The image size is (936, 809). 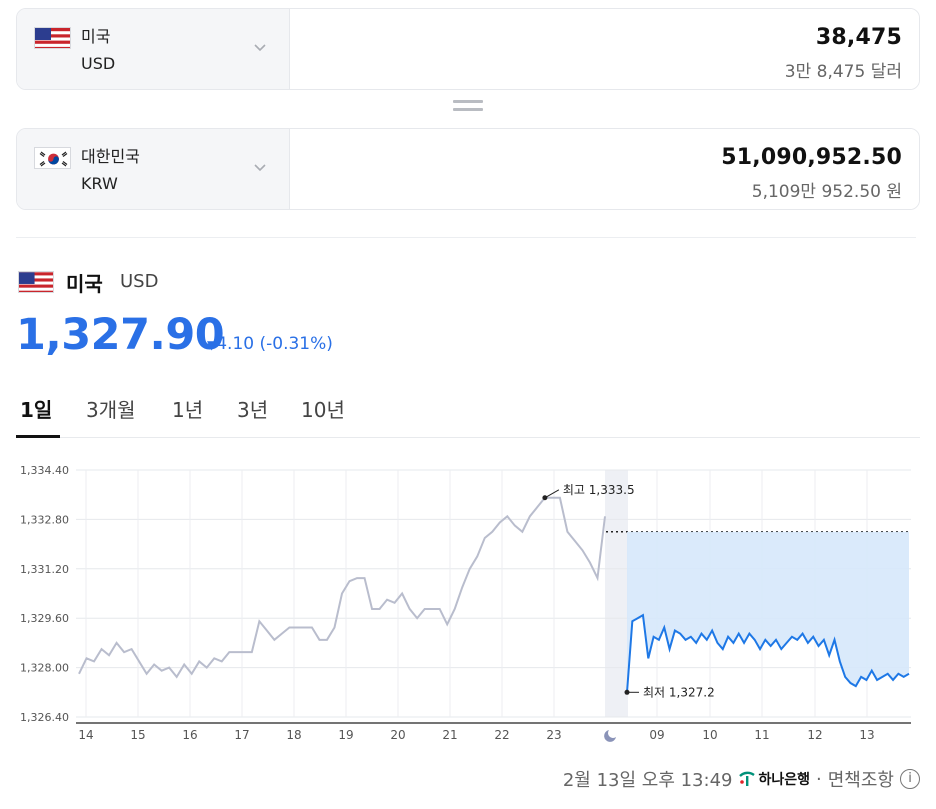 I want to click on kr-flag-icon, so click(x=52, y=158).